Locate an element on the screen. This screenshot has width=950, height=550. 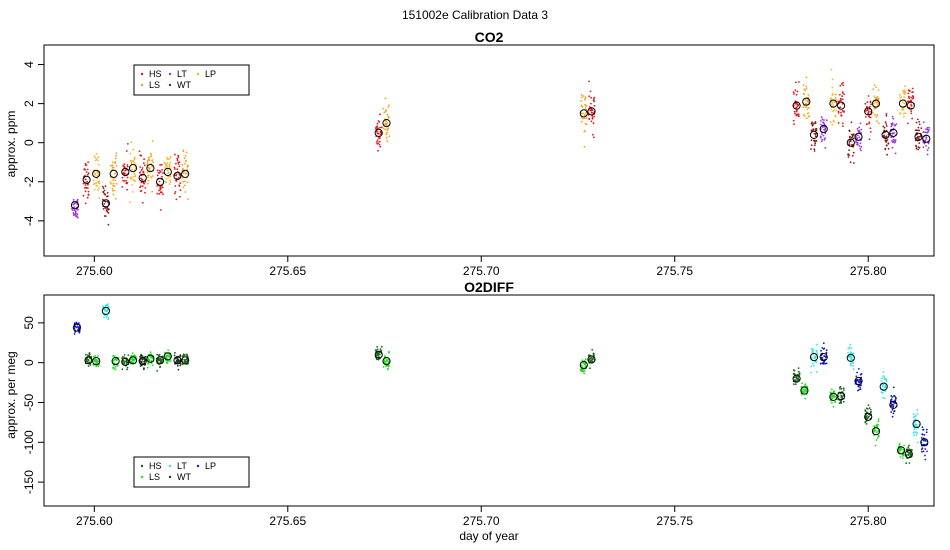
legend-label-ls: LS is located at coordinates (154, 85).